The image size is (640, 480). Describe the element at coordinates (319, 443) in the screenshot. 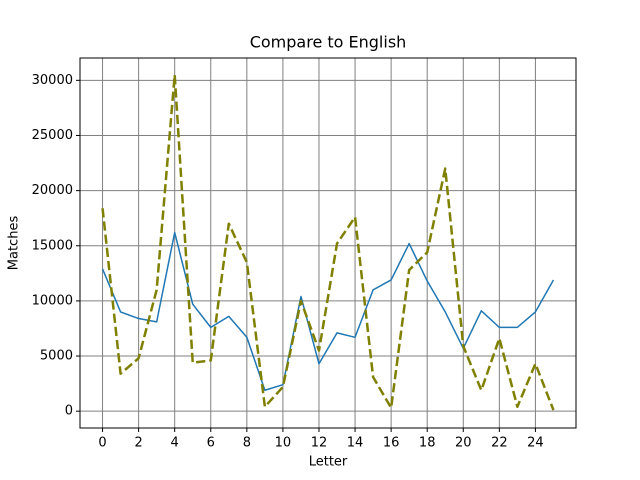

I see `x-tick-label: 12` at that location.